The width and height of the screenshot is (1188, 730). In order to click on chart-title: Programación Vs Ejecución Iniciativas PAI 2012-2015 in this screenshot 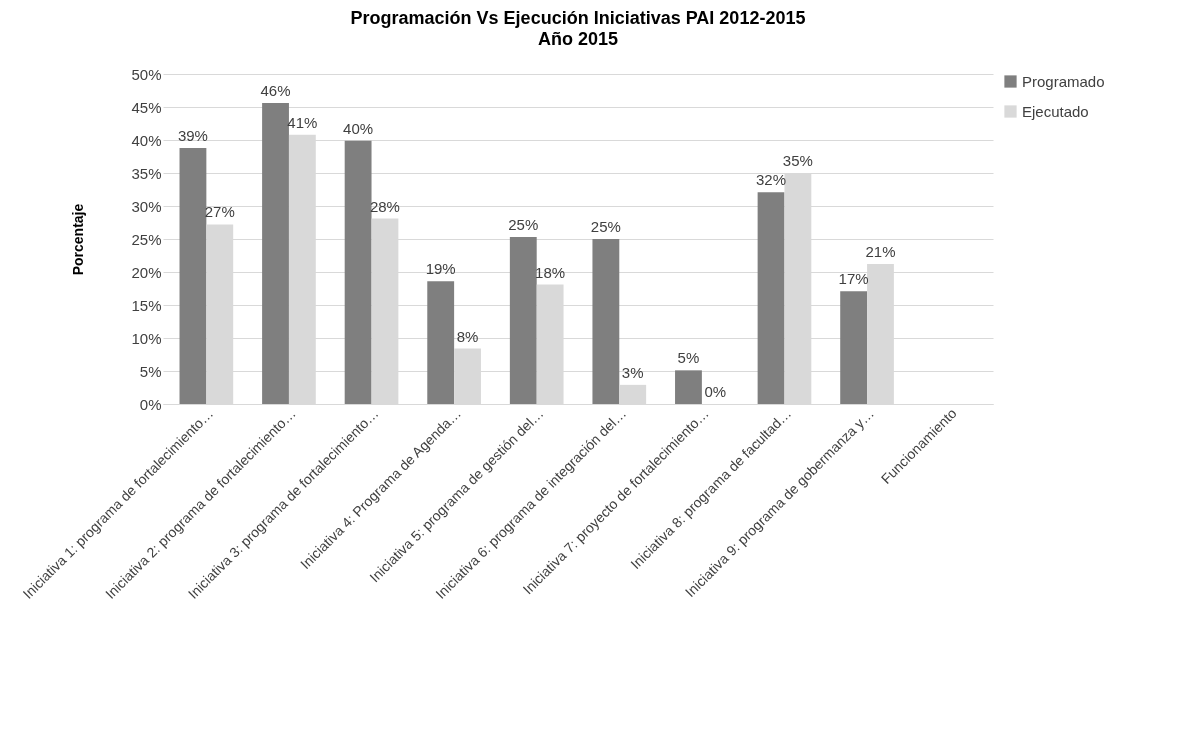, I will do `click(578, 18)`.